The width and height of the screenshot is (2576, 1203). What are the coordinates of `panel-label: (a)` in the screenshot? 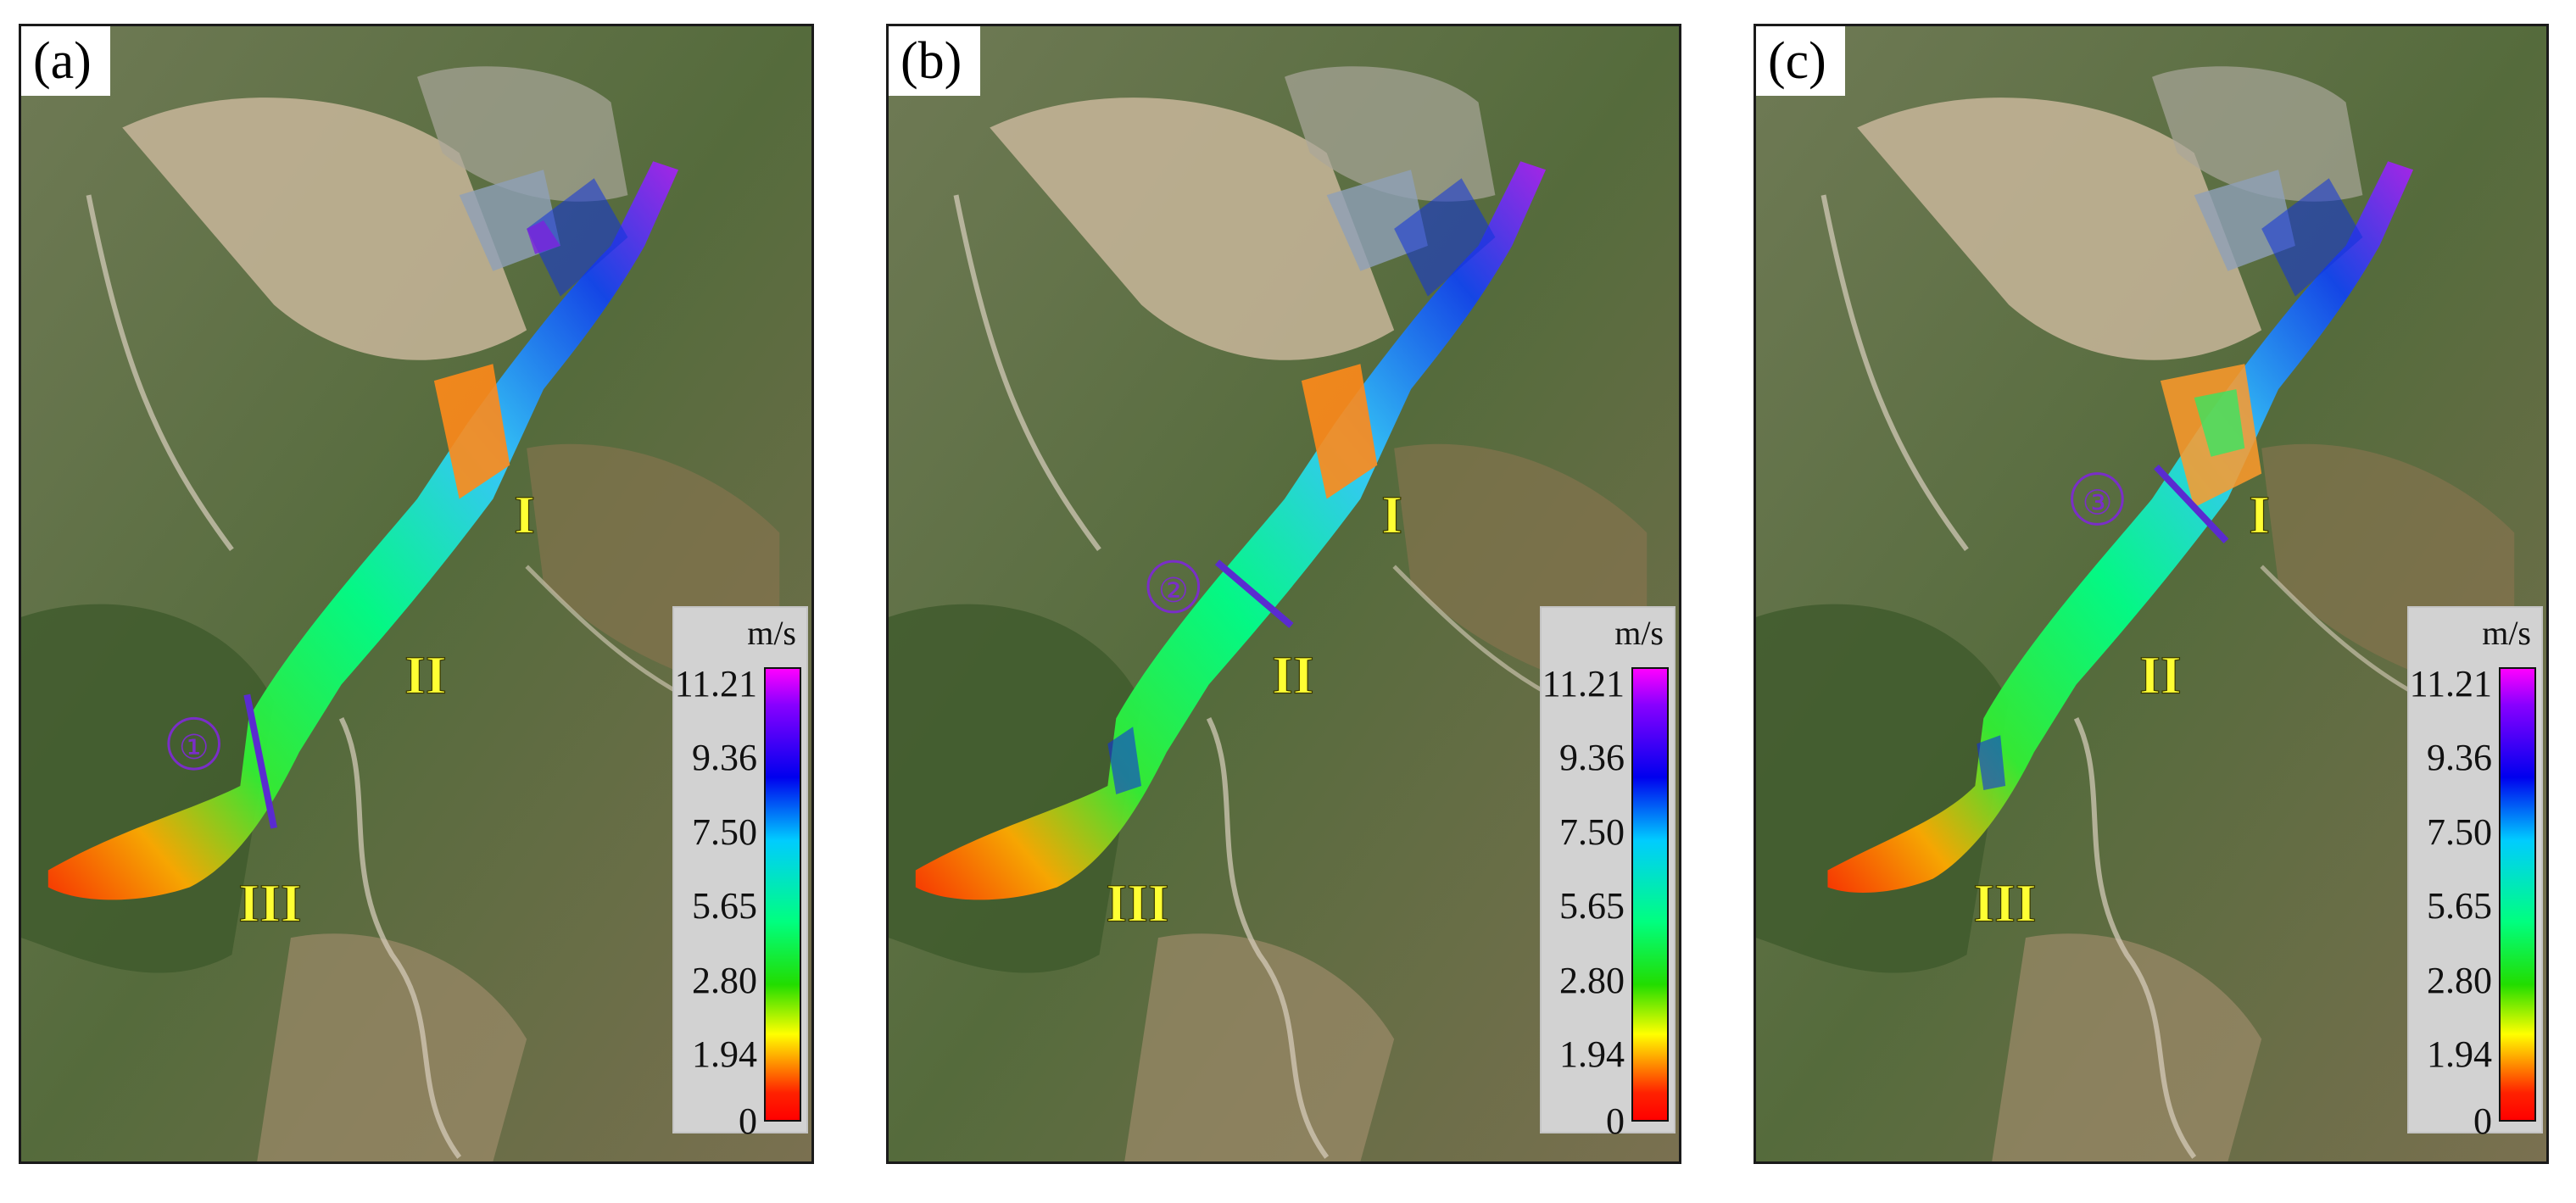 It's located at (65, 61).